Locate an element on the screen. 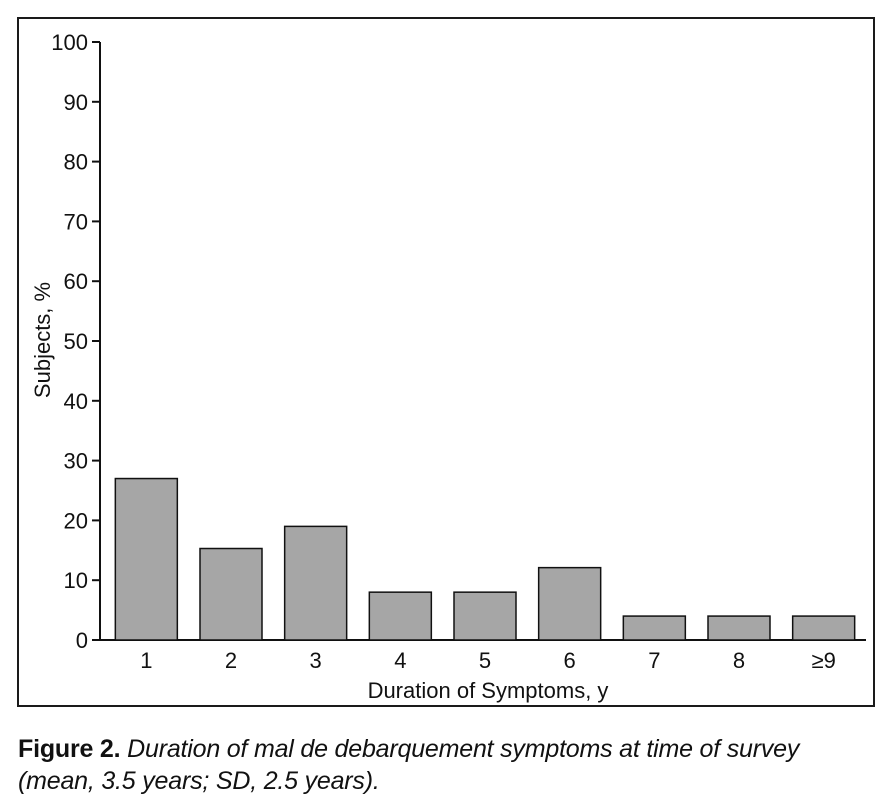 This screenshot has height=808, width=894. y-axis-label: Subjects, % is located at coordinates (42, 340).